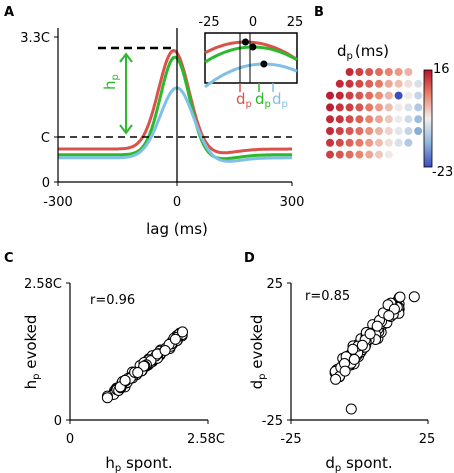  I want to click on inset-series-red, so click(251, 51).